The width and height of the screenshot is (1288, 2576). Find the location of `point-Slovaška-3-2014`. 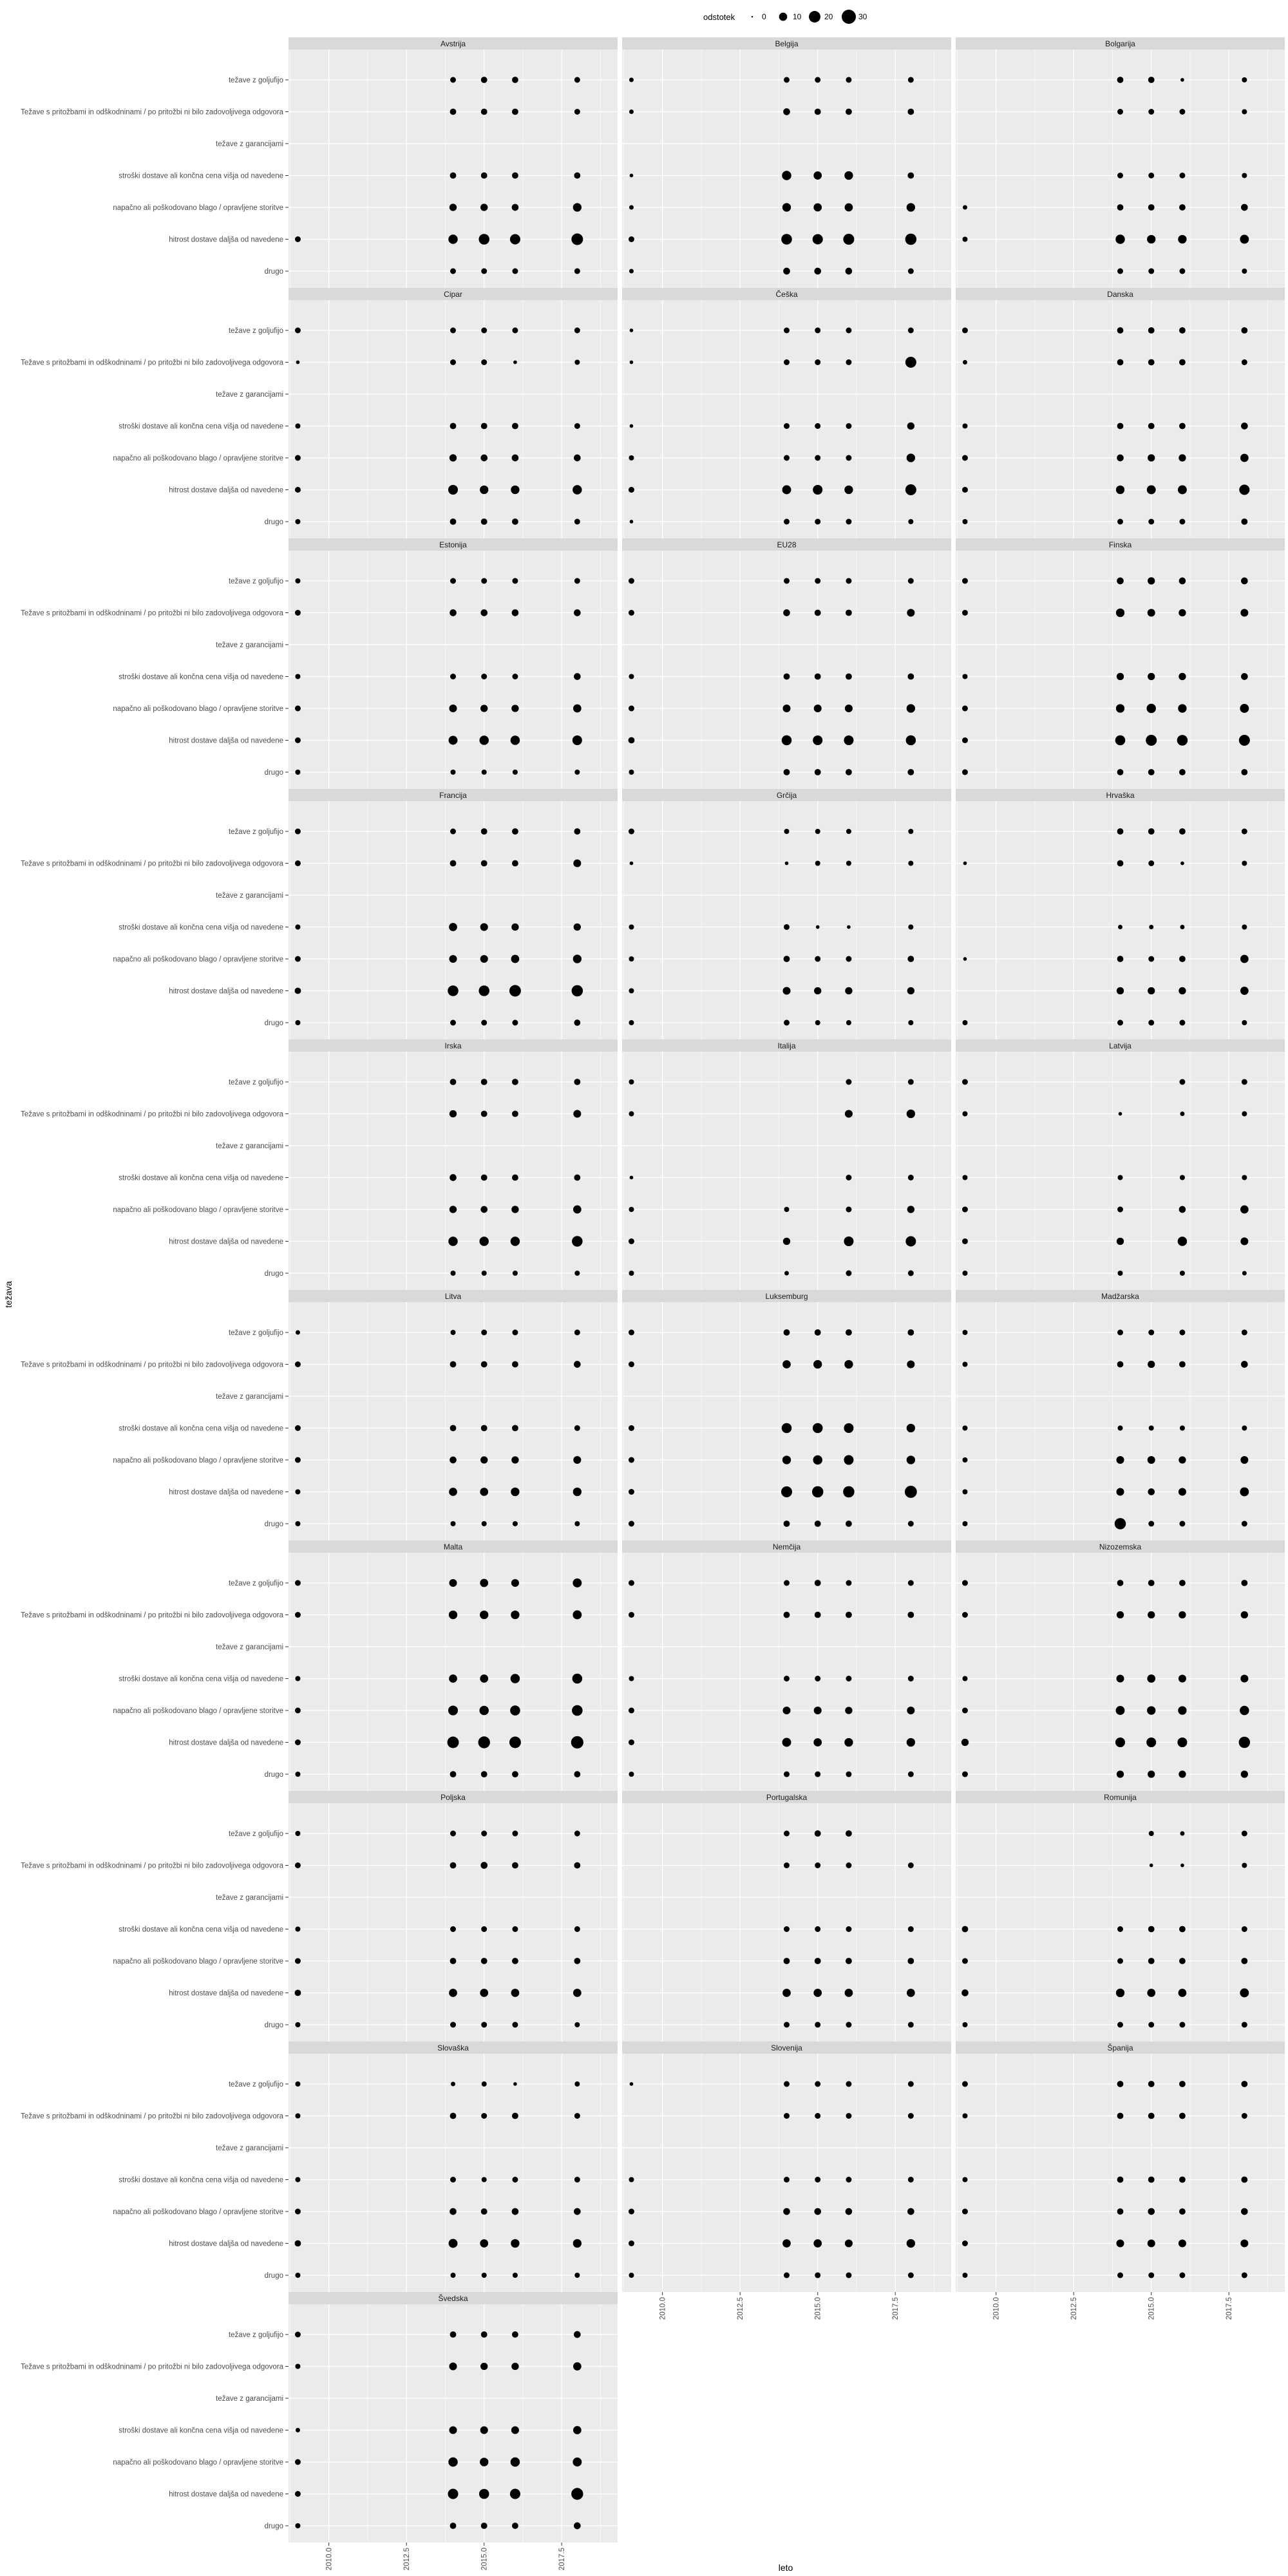

point-Slovaška-3-2014 is located at coordinates (453, 2180).